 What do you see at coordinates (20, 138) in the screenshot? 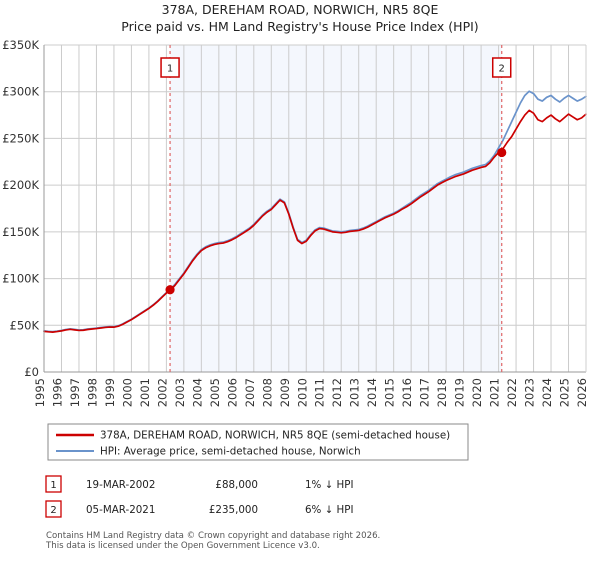
I see `y-axis-tick-label: £250K` at bounding box center [20, 138].